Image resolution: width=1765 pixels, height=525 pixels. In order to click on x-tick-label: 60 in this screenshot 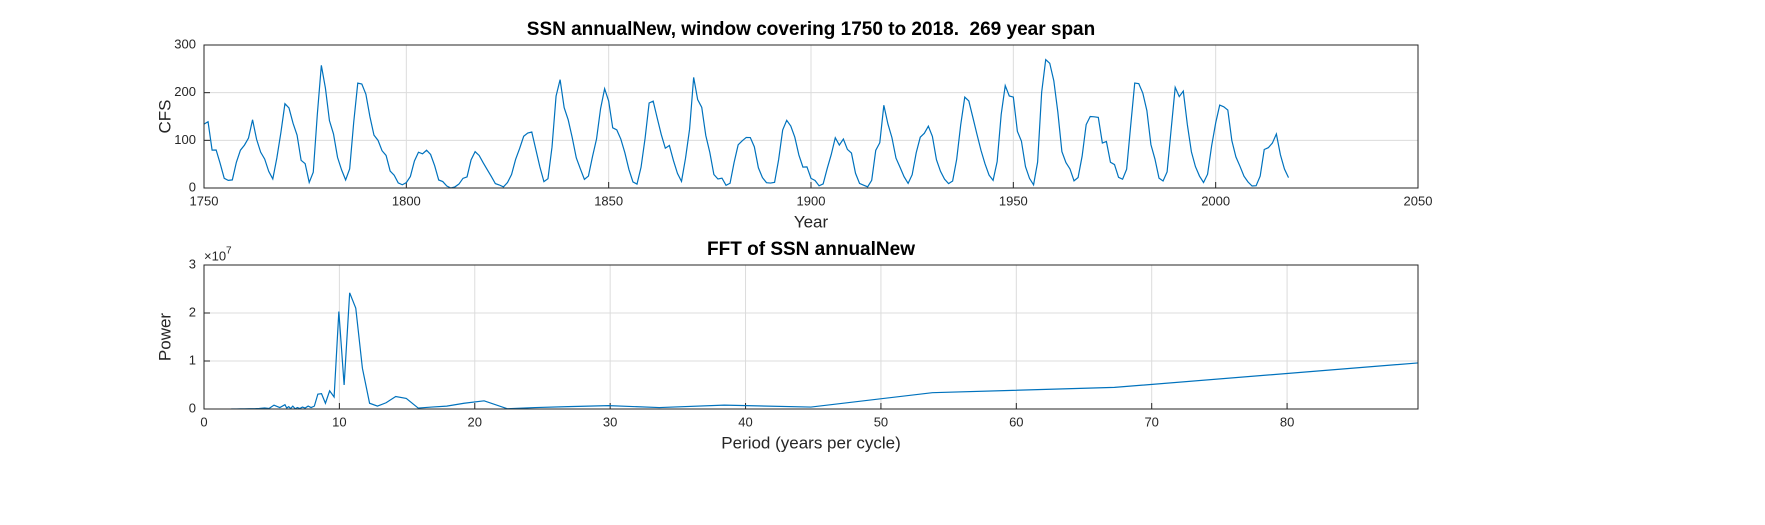, I will do `click(1016, 421)`.